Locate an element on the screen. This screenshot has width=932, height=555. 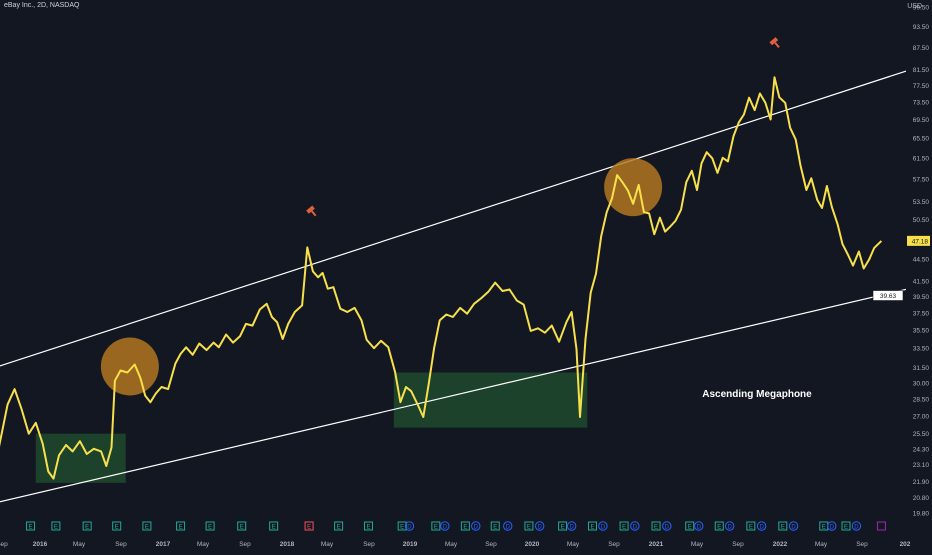
y-tick-label: 31.50 is located at coordinates (921, 368).